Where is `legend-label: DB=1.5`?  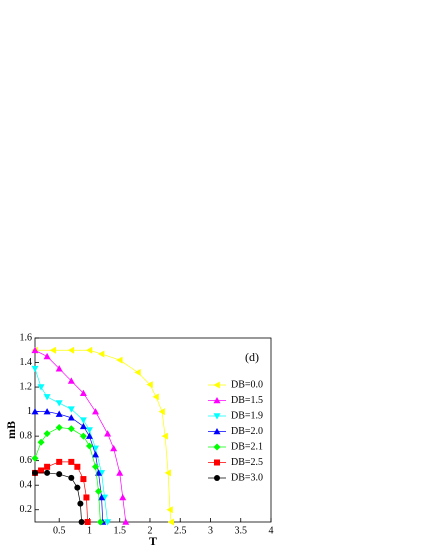 legend-label: DB=1.5 is located at coordinates (247, 400).